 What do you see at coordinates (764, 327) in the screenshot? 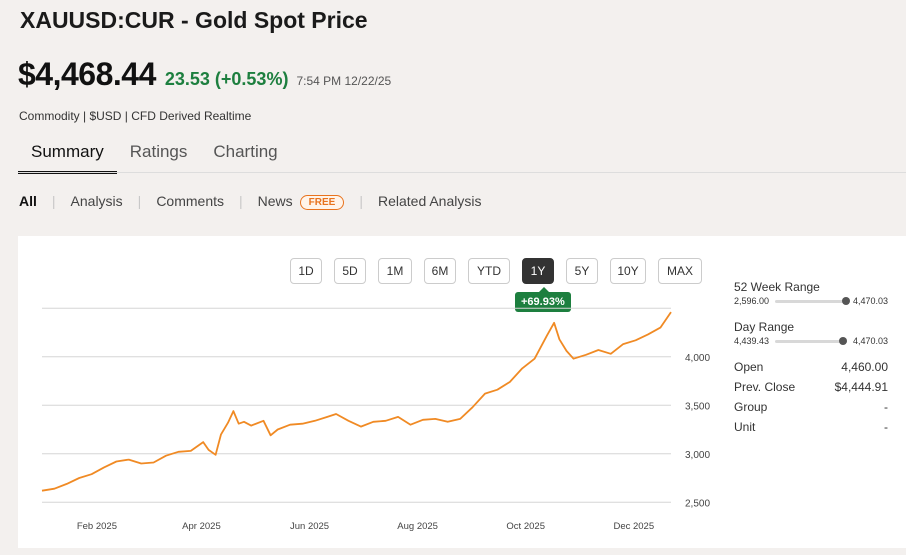
I see `day-range-label: Day Range` at bounding box center [764, 327].